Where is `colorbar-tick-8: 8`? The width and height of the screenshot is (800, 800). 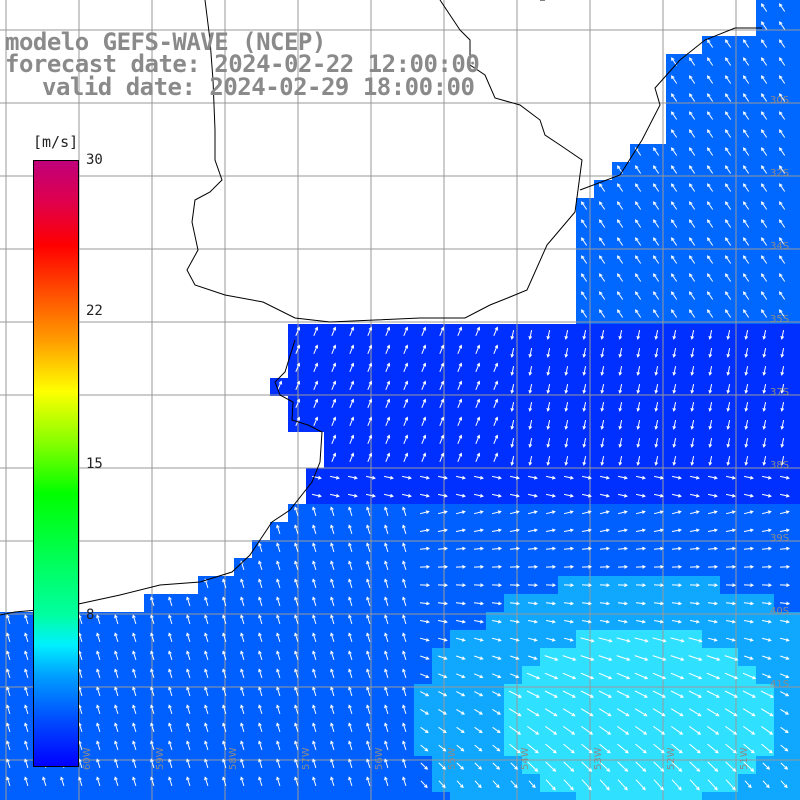
colorbar-tick-8: 8 is located at coordinates (90, 615).